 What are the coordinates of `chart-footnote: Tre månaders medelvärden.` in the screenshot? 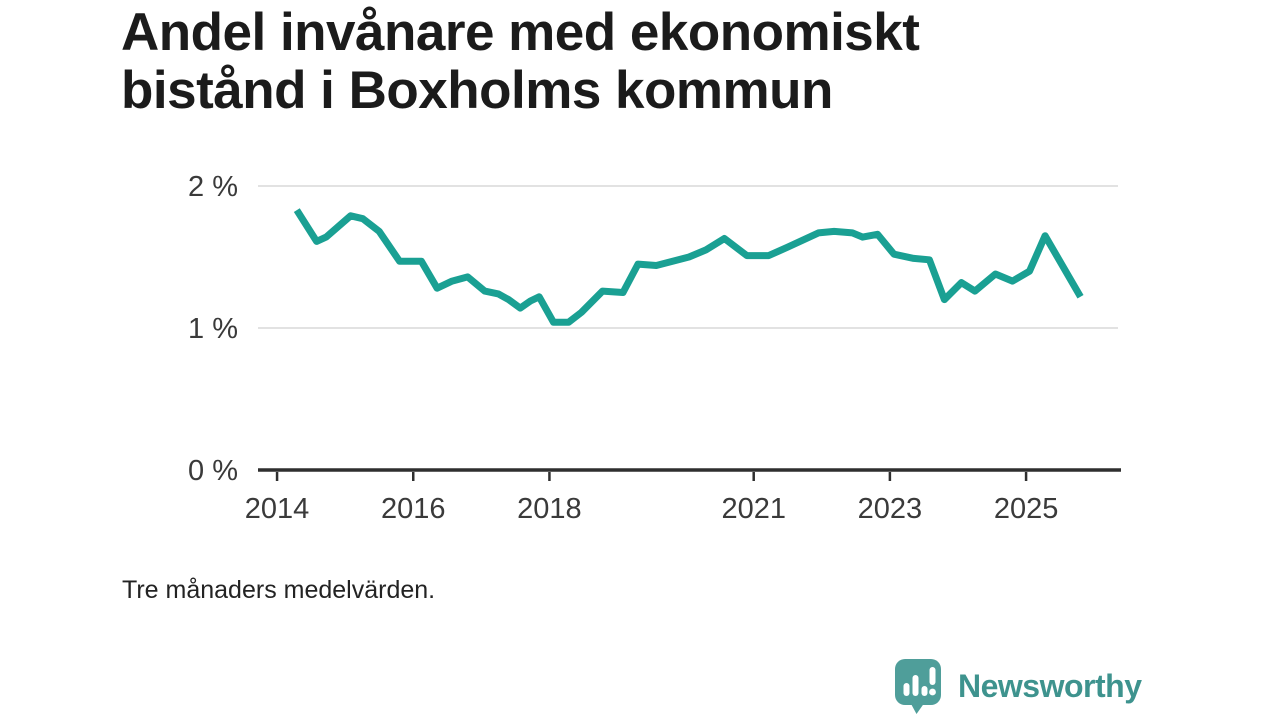 It's located at (279, 590).